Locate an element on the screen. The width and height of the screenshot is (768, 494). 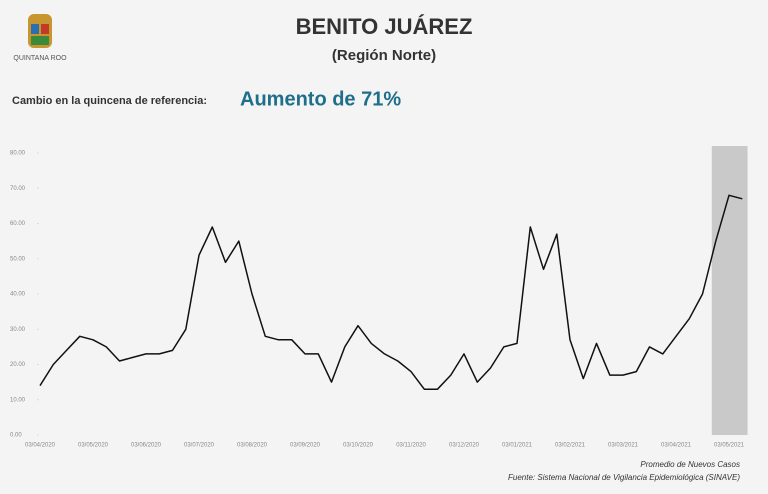
y-tick-label: 0.00 is located at coordinates (16, 436).